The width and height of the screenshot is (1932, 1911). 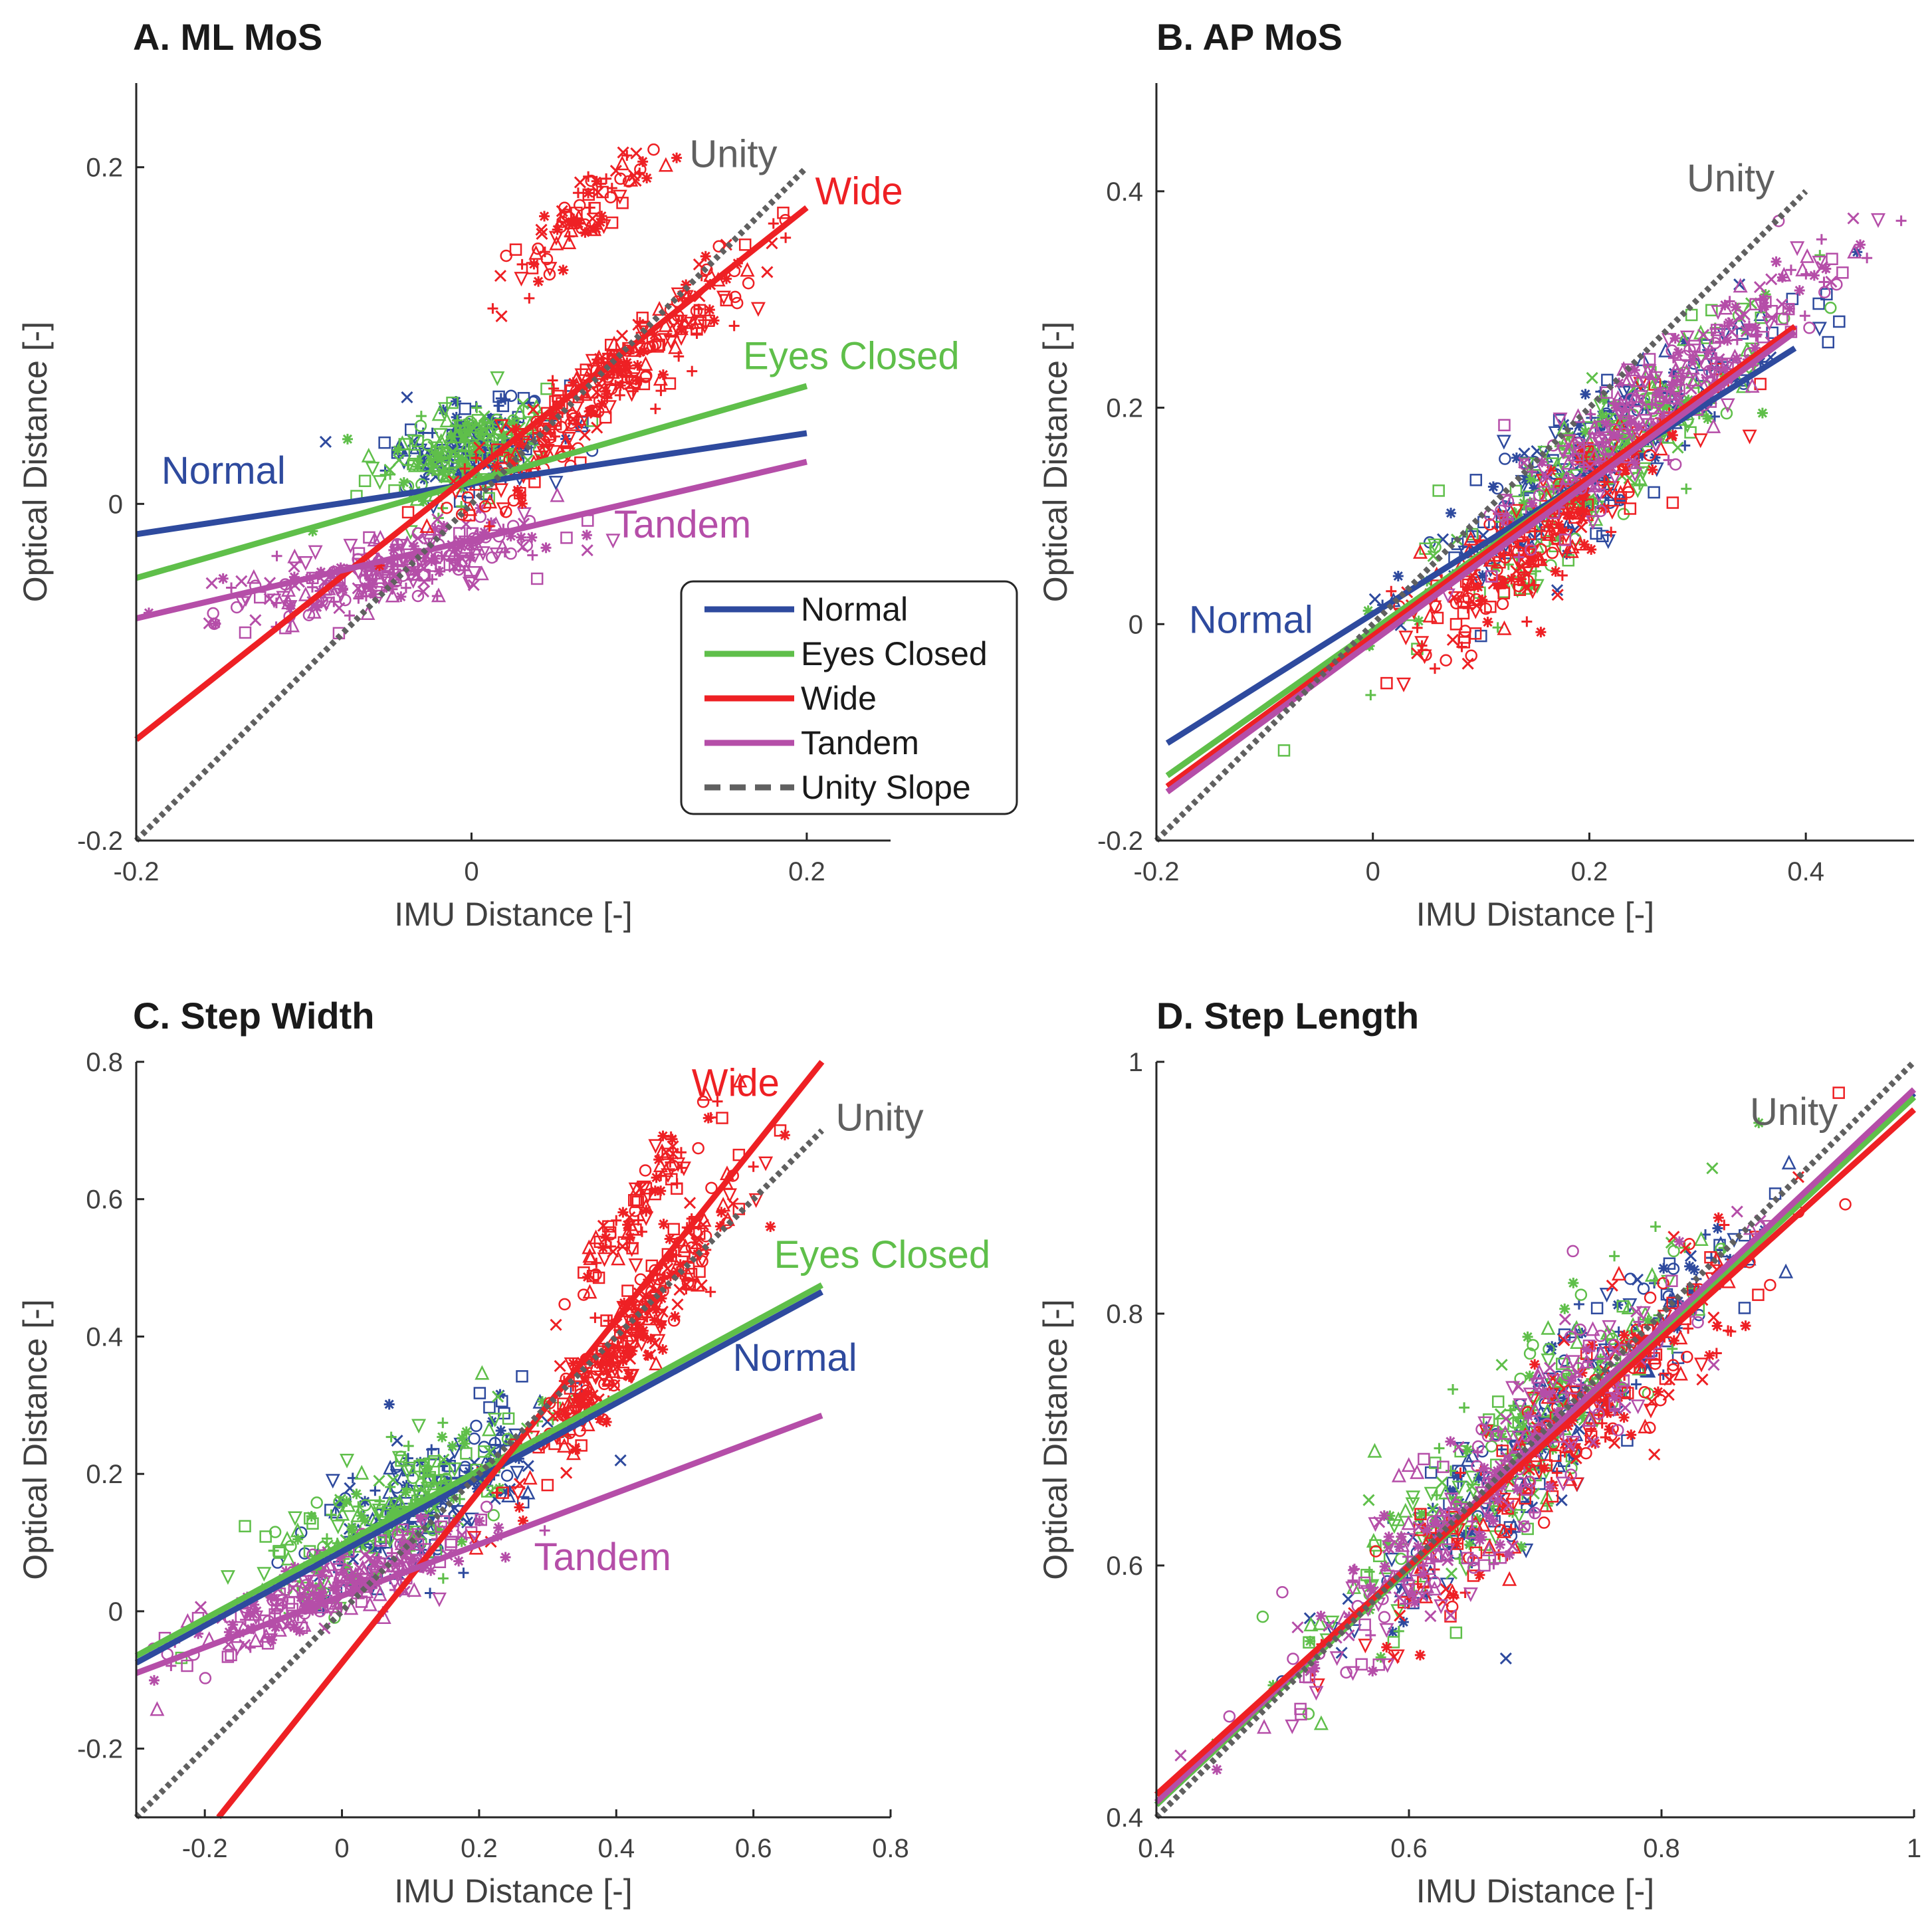 What do you see at coordinates (753, 1848) in the screenshot?
I see `x-tick-label: 0.6` at bounding box center [753, 1848].